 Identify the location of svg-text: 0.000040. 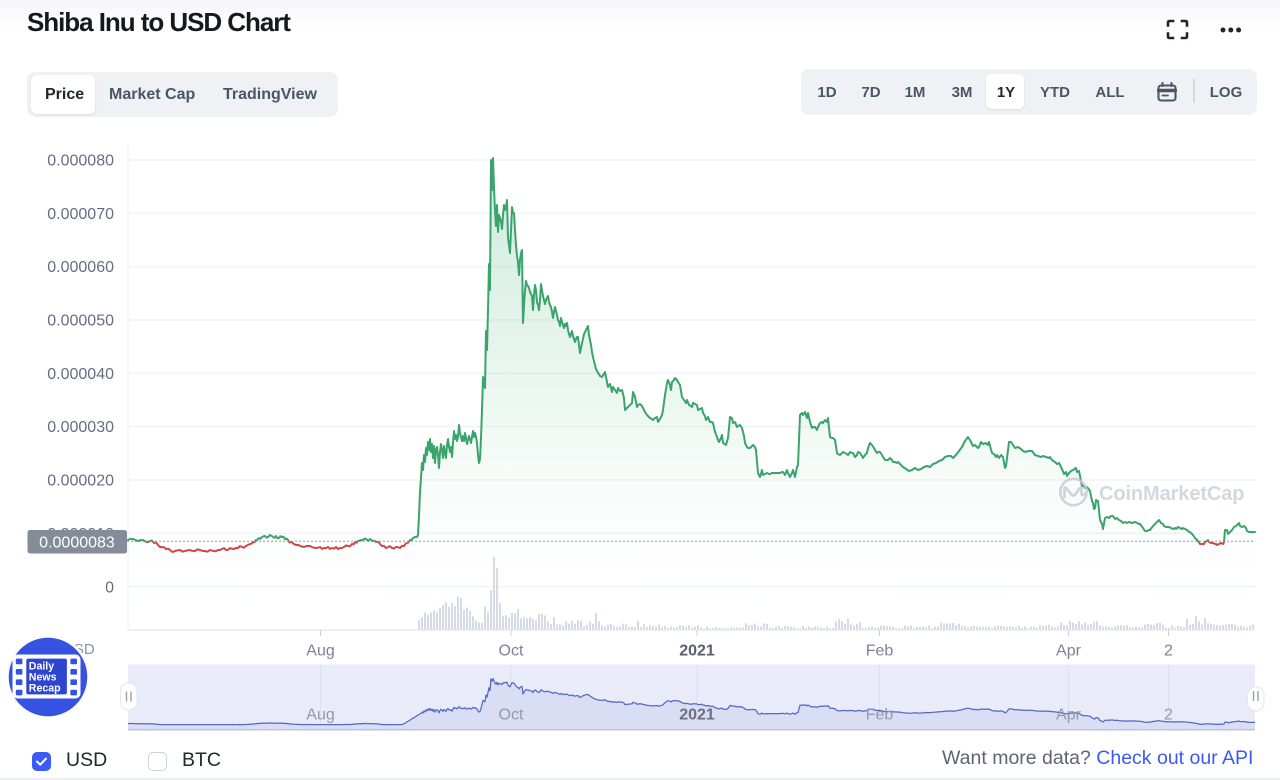
(80, 374).